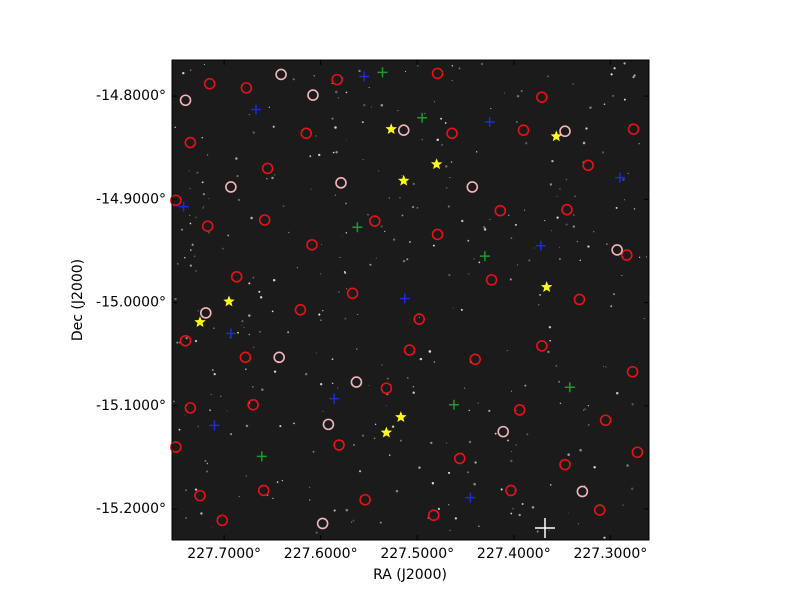 Image resolution: width=800 pixels, height=600 pixels. I want to click on y-tick-label: -15.0000°, so click(131, 303).